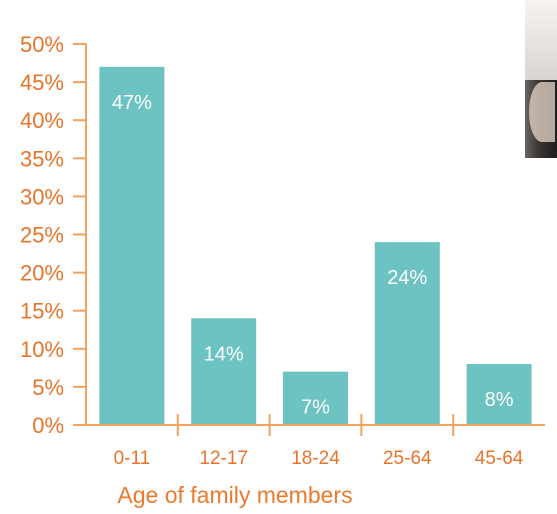  Describe the element at coordinates (42, 82) in the screenshot. I see `y-tick-label: 45%` at that location.